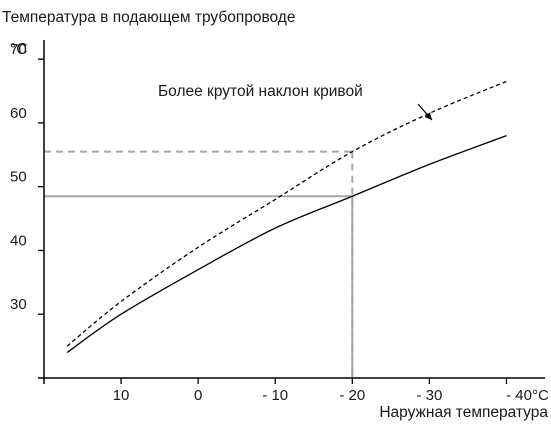 This screenshot has height=430, width=551. I want to click on x-tick-label: 0, so click(198, 395).